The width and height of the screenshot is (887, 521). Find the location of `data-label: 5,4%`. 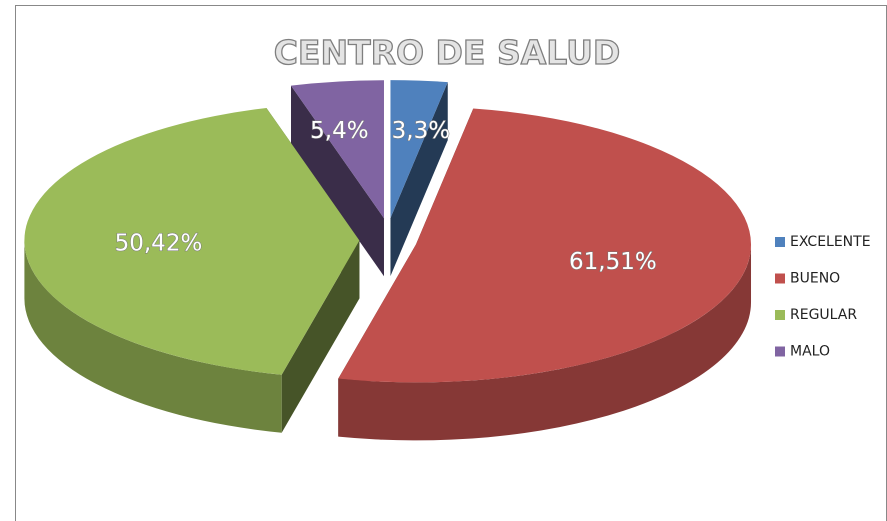

data-label: 5,4% is located at coordinates (339, 131).